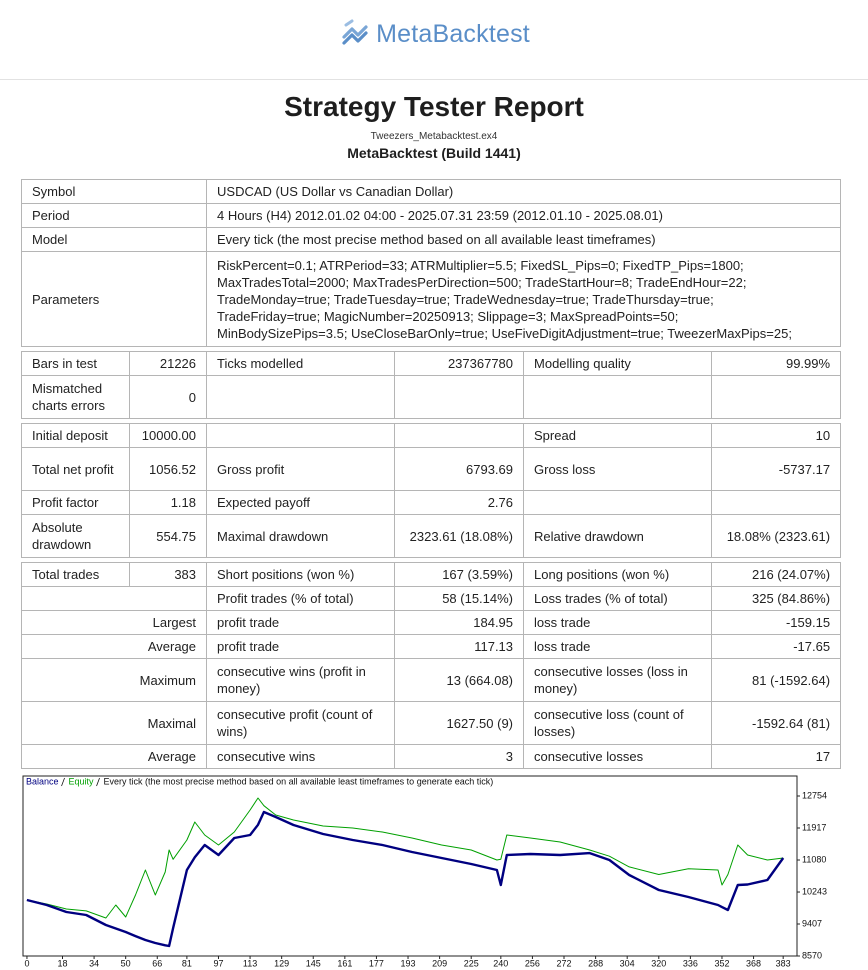  What do you see at coordinates (434, 153) in the screenshot?
I see `build: MetaBacktest (Build 1441)` at bounding box center [434, 153].